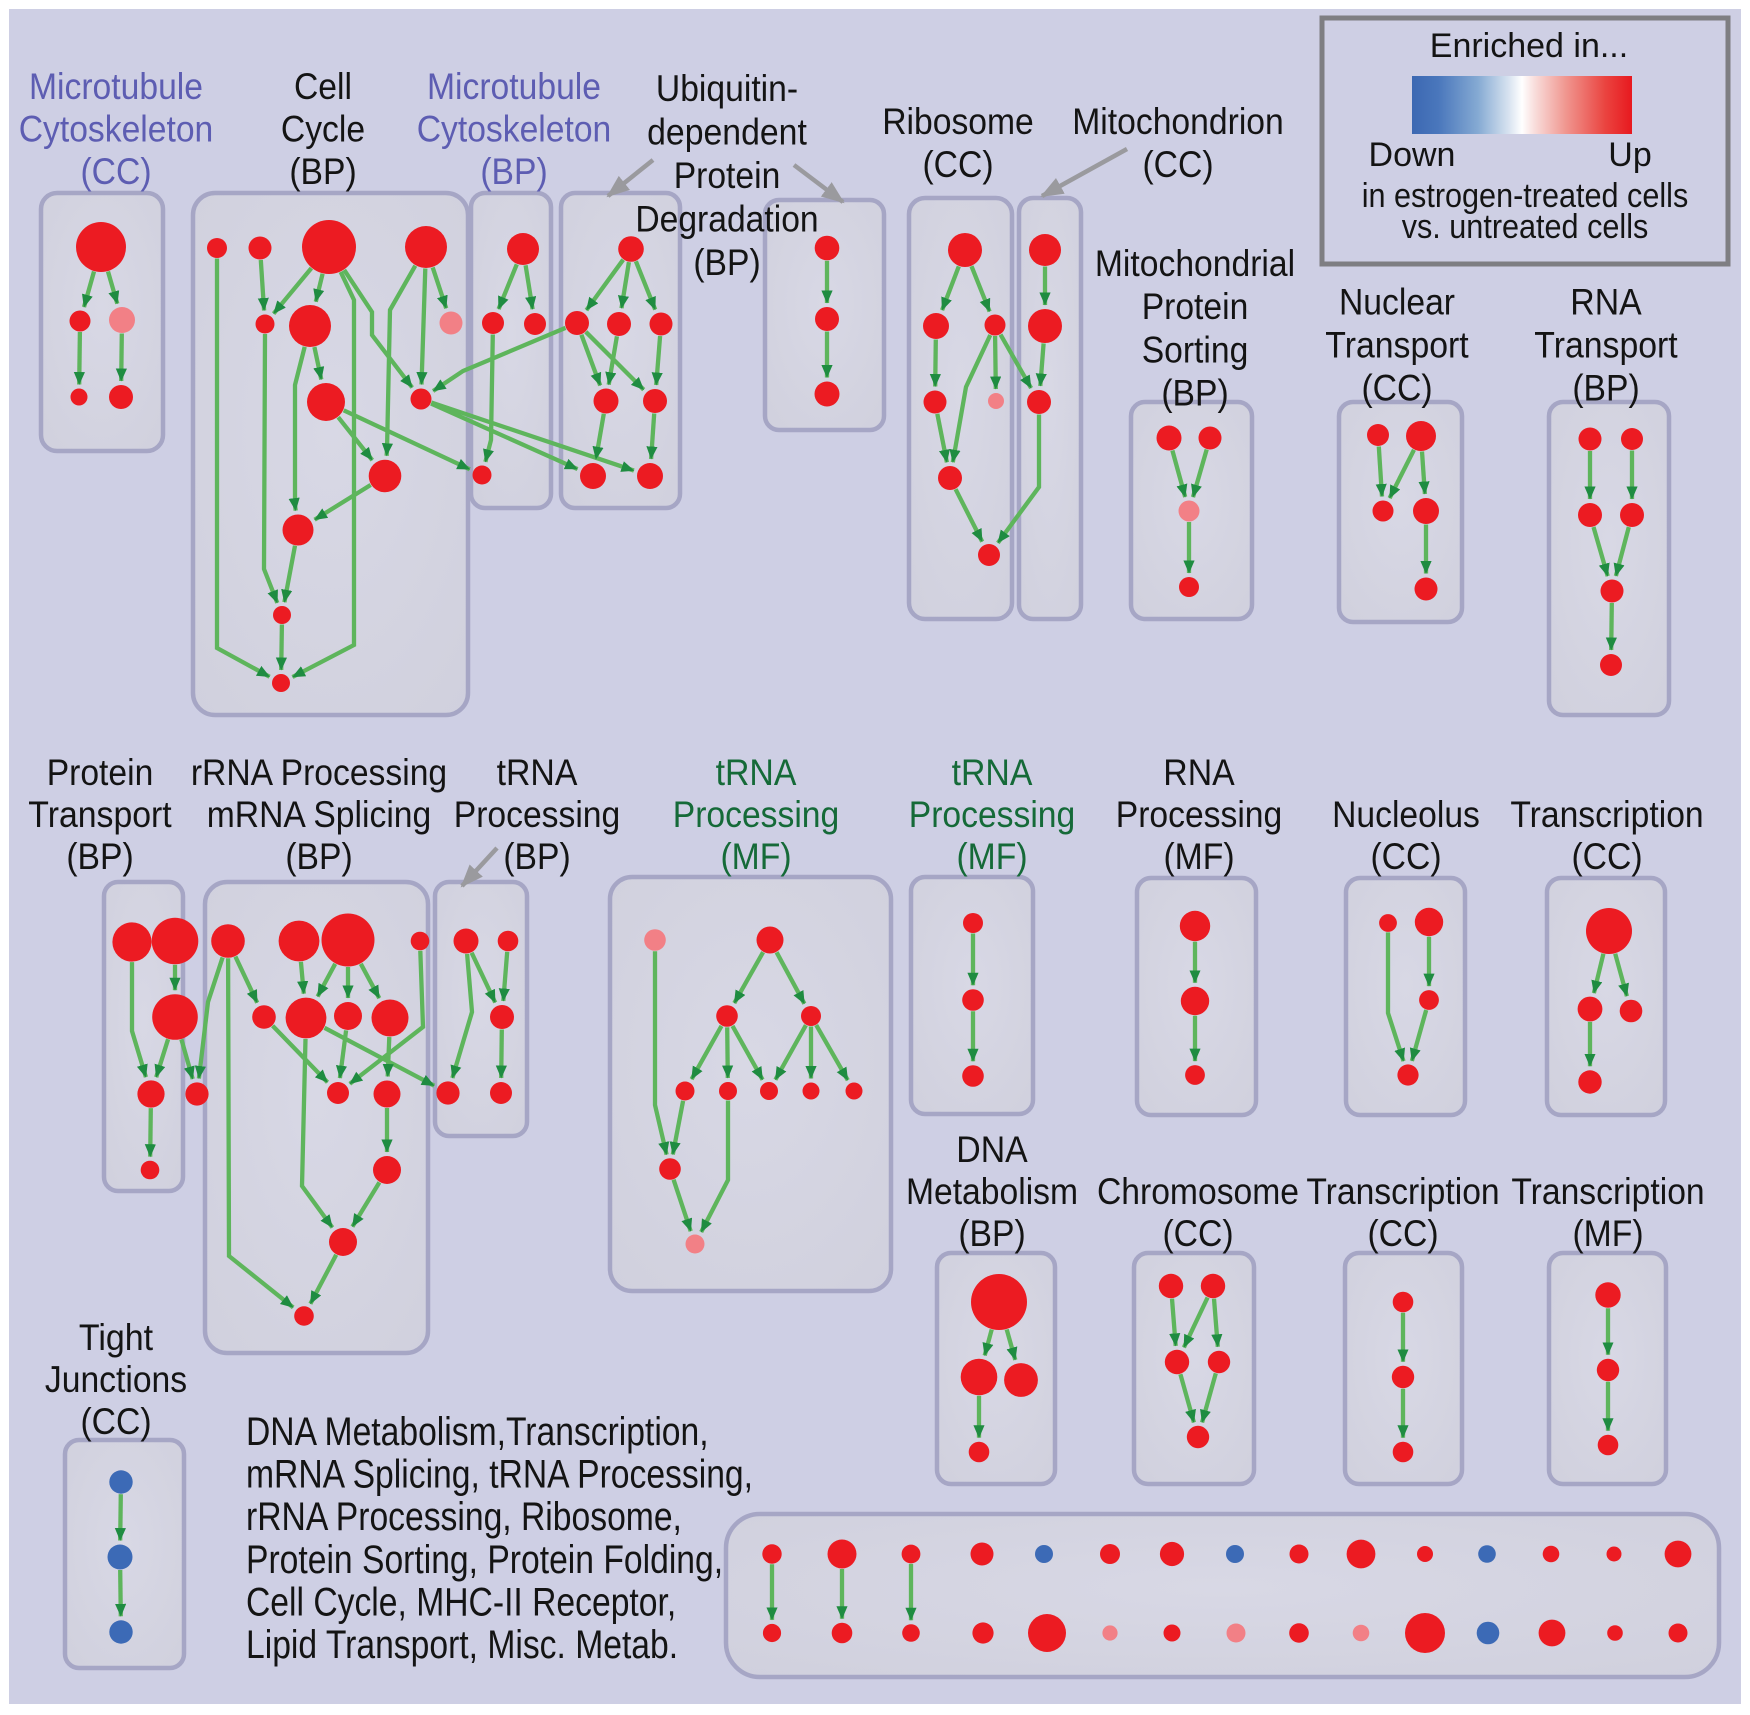 This screenshot has height=1715, width=1750. What do you see at coordinates (116, 1379) in the screenshot?
I see `svg-text: Junctions` at bounding box center [116, 1379].